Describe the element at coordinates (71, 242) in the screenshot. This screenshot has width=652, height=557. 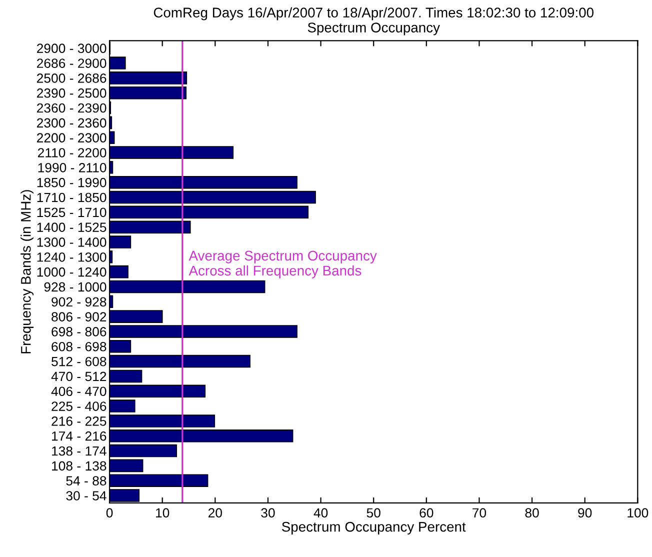
I see `y-tick-label: 1300 - 1400` at that location.